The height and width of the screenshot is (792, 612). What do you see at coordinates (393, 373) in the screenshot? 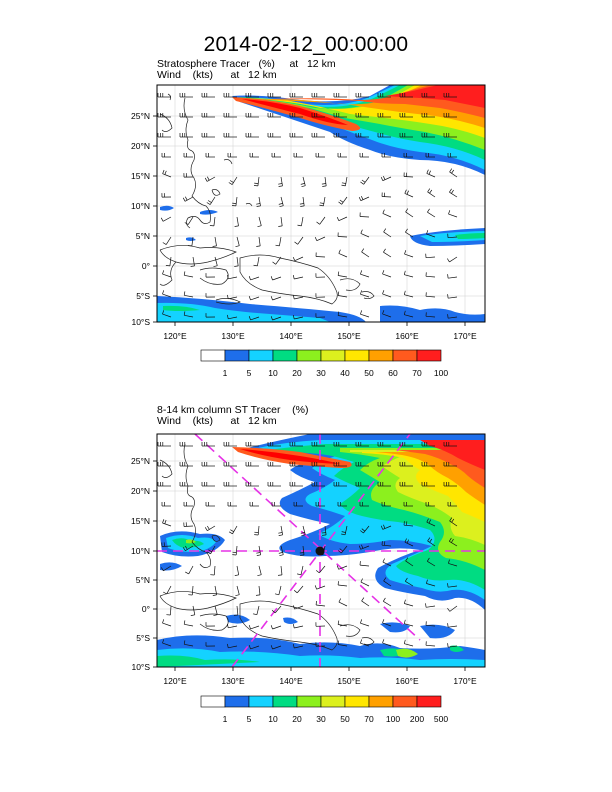
I see `colorbar-label: 60` at bounding box center [393, 373].